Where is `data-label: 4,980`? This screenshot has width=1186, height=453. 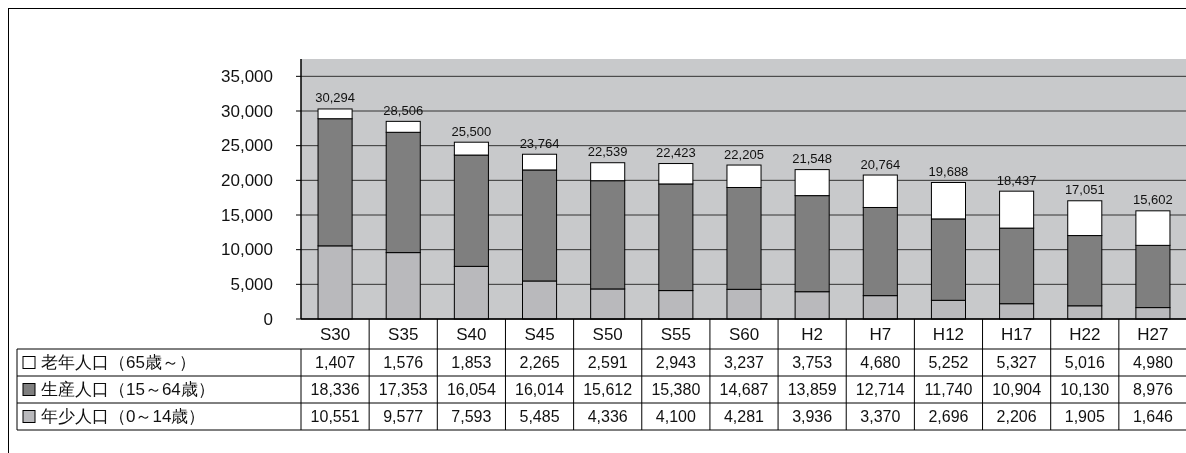
data-label: 4,980 is located at coordinates (1153, 362).